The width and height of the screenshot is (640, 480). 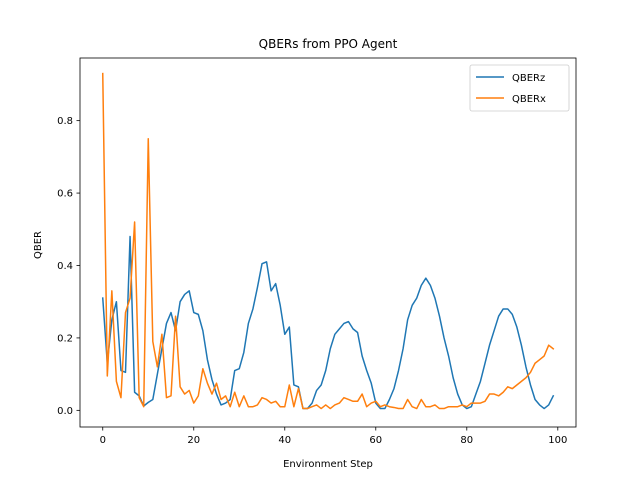 I want to click on y-tick-label: 0.4, so click(x=65, y=266).